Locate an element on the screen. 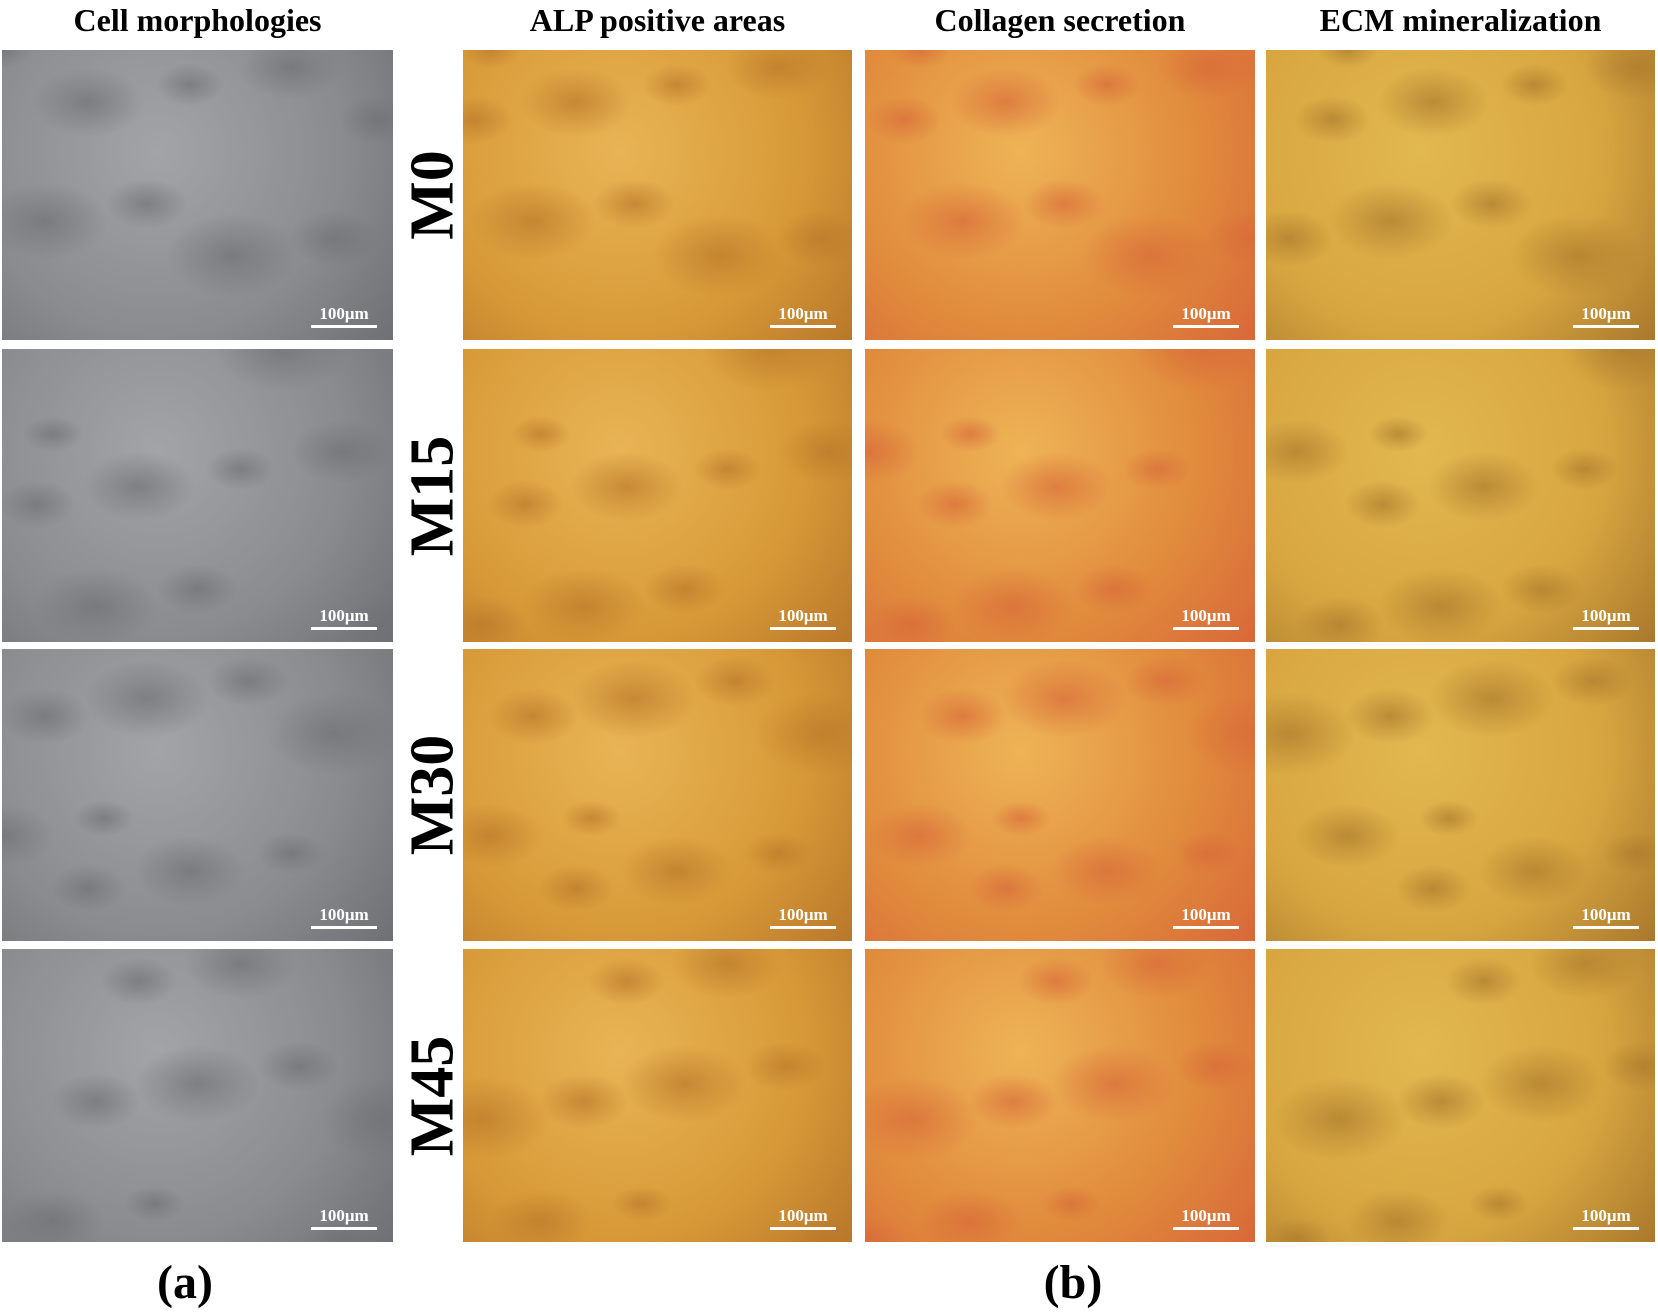  column-header: ALP positive areas is located at coordinates (657, 20).